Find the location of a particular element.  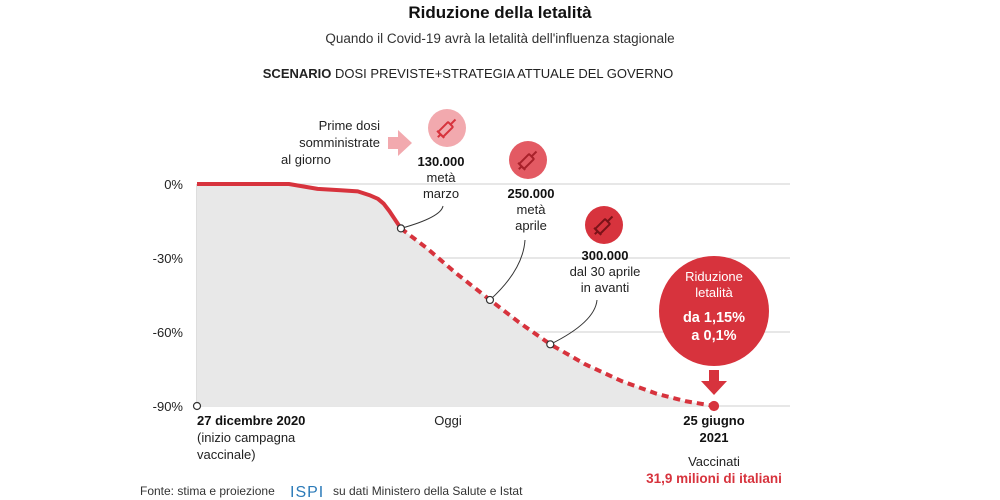

milestone-2-value: 250.000 is located at coordinates (531, 193).